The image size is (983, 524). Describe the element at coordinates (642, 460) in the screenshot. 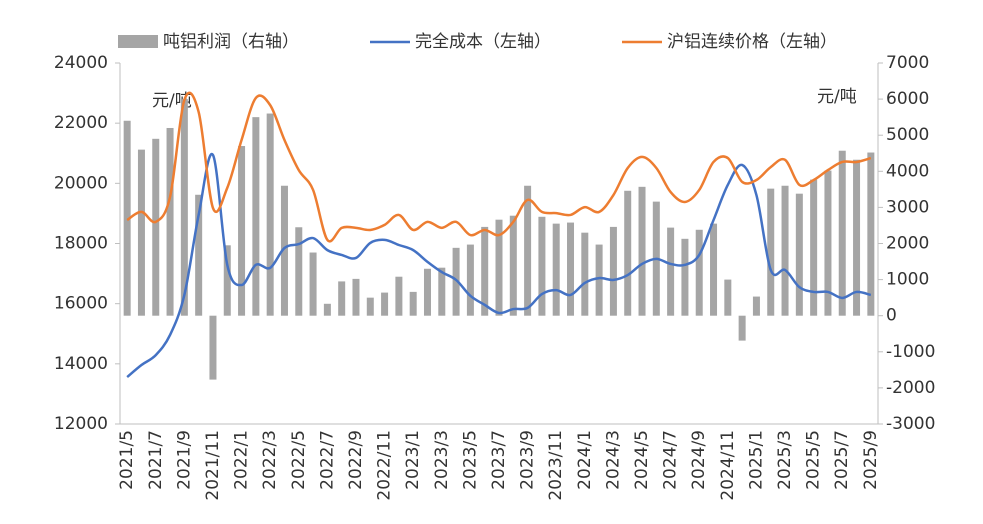

I see `x-tick-label: 2024/5` at that location.